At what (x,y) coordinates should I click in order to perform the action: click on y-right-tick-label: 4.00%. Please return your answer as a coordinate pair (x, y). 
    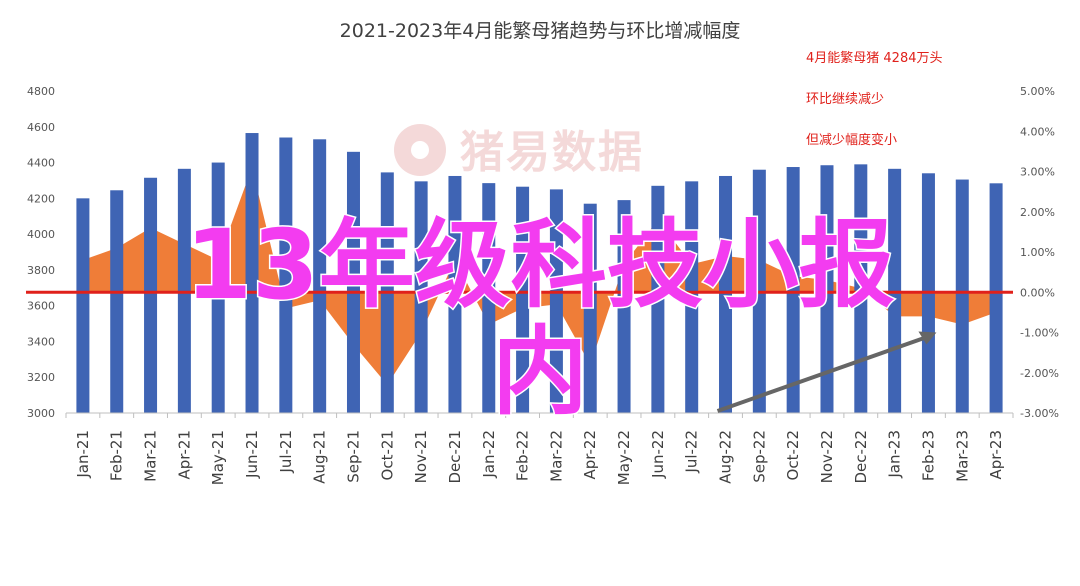
    Looking at the image, I should click on (1037, 131).